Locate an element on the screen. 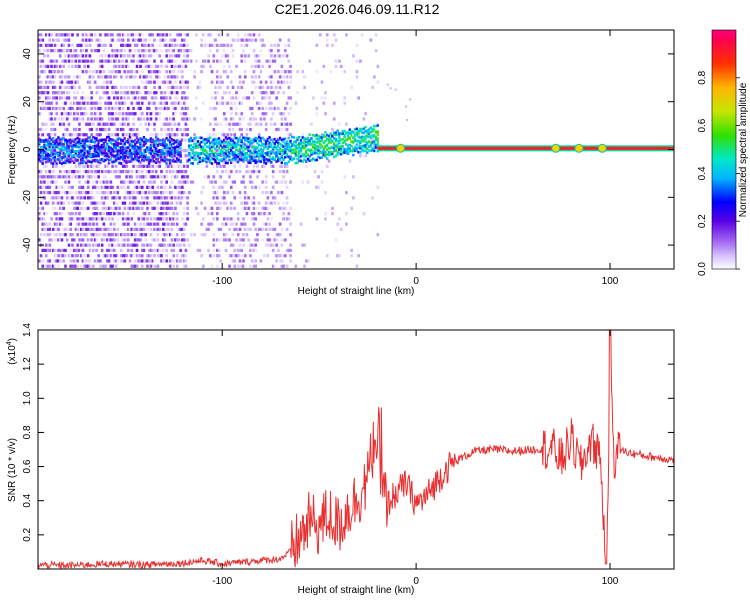 Image resolution: width=750 pixels, height=600 pixels. y-tick-label: -20 is located at coordinates (27, 197).